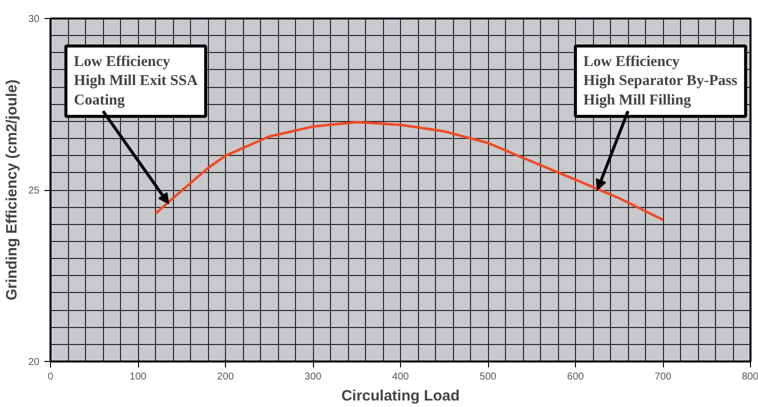 The image size is (758, 407). Describe the element at coordinates (400, 396) in the screenshot. I see `x-axis-title: Circulating Load` at that location.